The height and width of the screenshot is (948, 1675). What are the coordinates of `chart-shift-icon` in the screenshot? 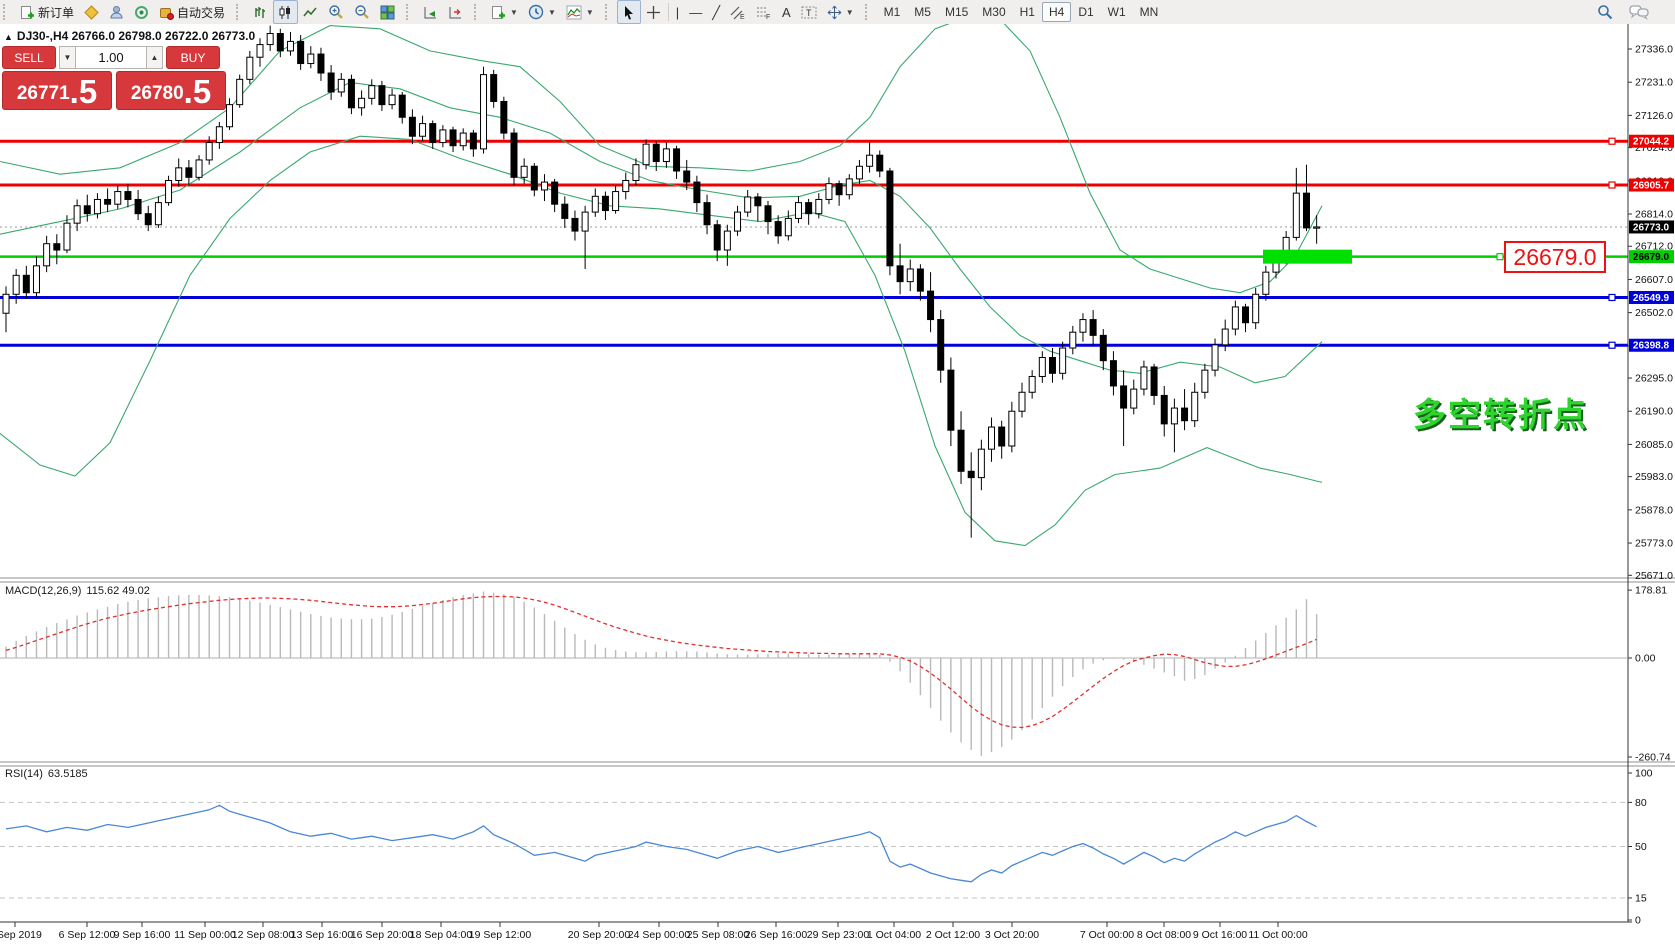 It's located at (455, 12).